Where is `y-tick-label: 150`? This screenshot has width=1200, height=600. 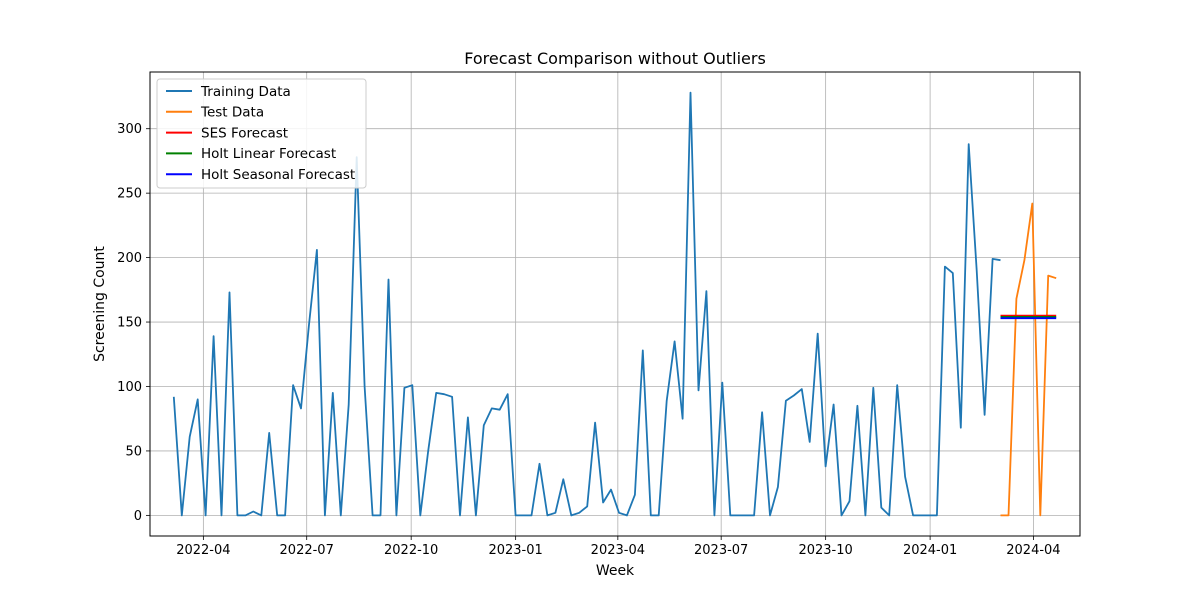 y-tick-label: 150 is located at coordinates (129, 323).